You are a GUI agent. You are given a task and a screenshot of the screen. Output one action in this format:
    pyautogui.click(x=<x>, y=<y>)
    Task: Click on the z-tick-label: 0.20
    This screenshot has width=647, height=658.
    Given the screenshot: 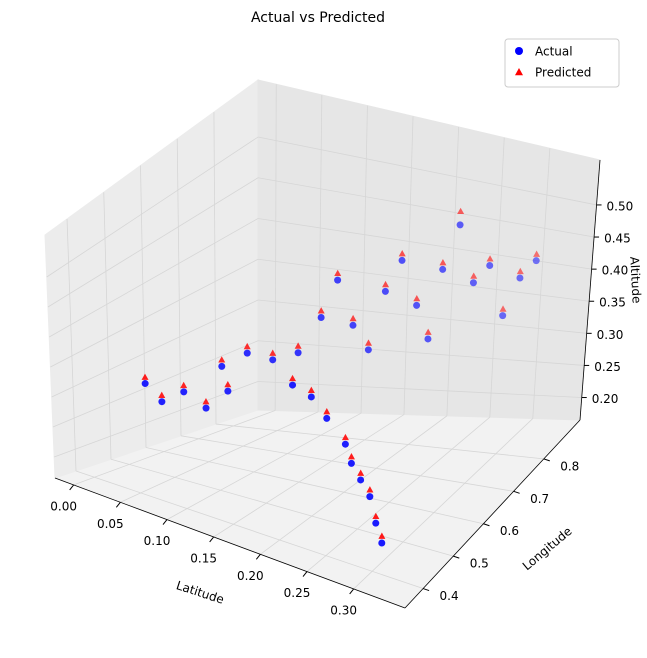 What is the action you would take?
    pyautogui.click(x=605, y=399)
    